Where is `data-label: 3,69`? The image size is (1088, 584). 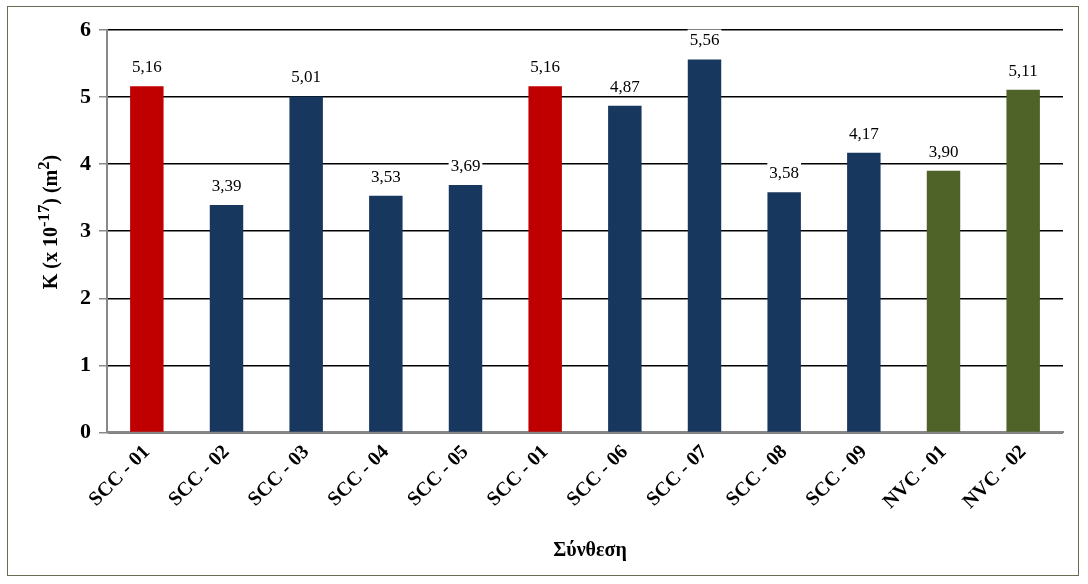 data-label: 3,69 is located at coordinates (465, 165).